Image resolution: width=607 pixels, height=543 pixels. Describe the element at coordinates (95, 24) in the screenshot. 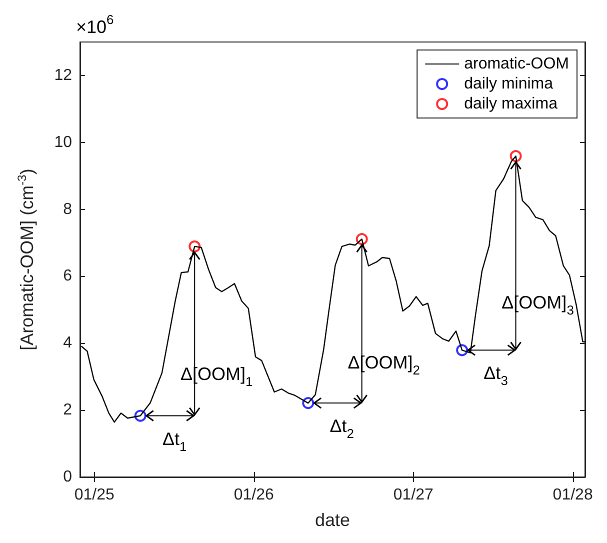

I see `text: ×10$^{6}$` at that location.